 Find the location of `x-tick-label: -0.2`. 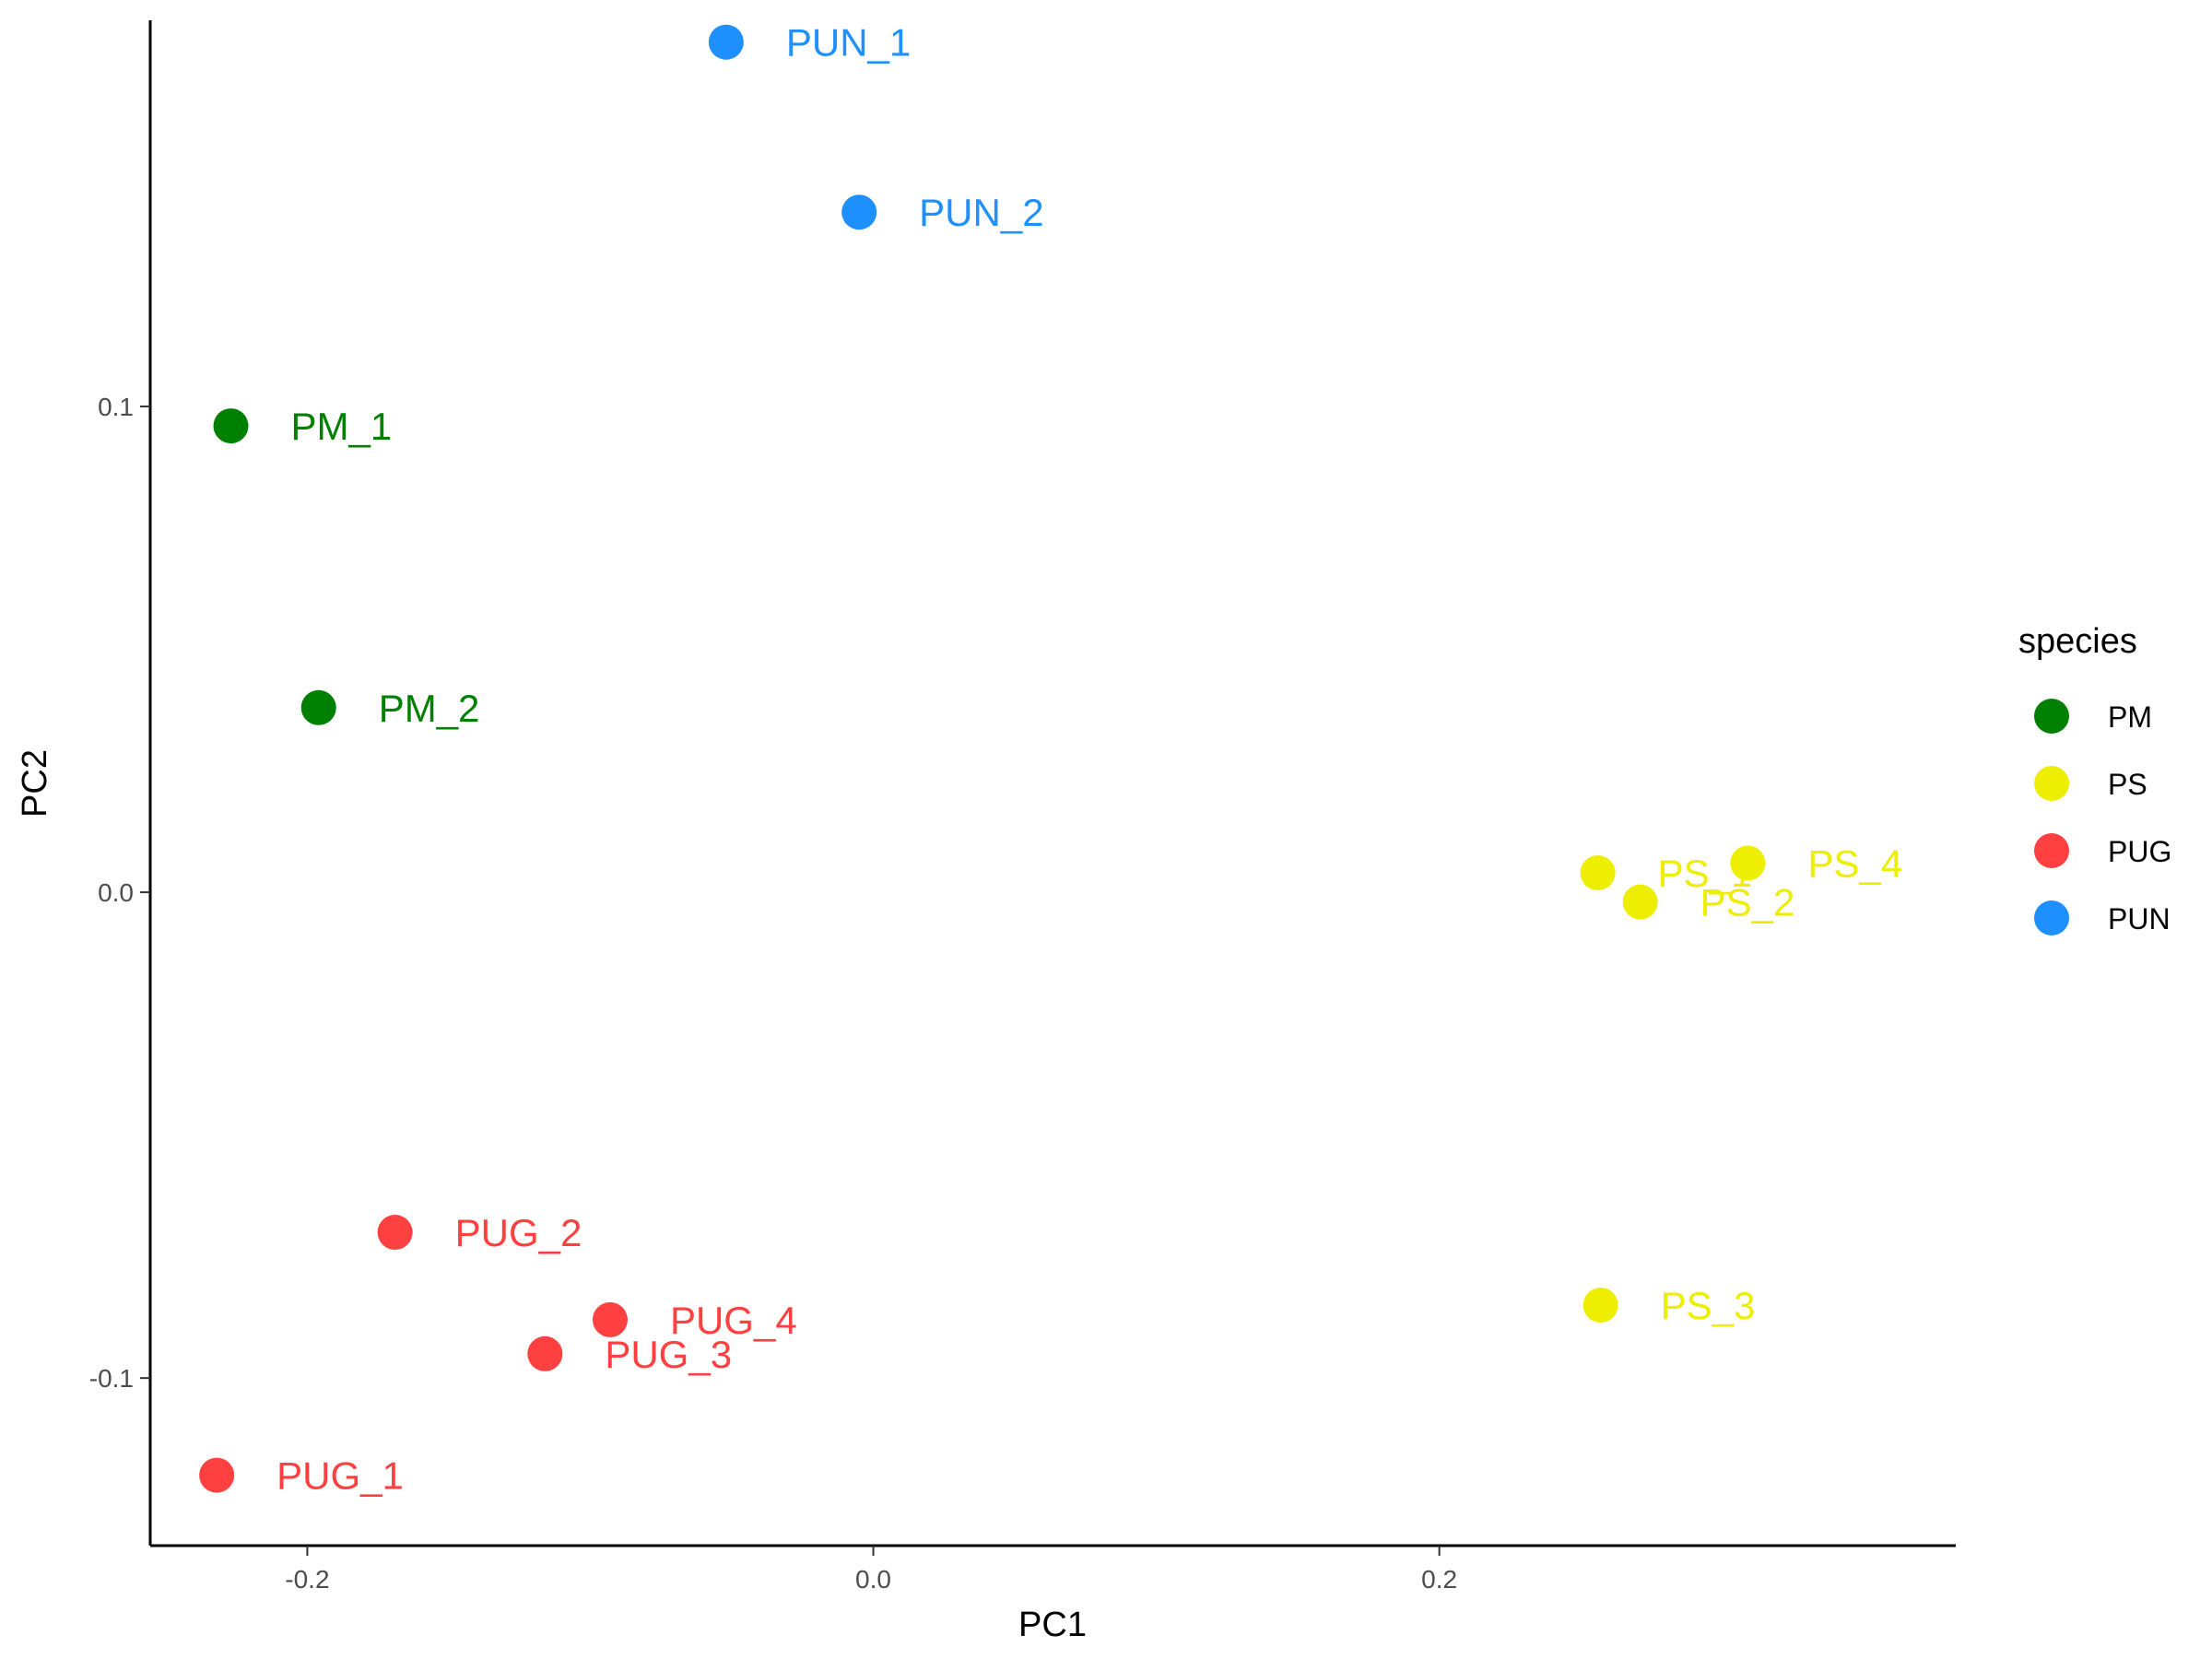

x-tick-label: -0.2 is located at coordinates (307, 1579).